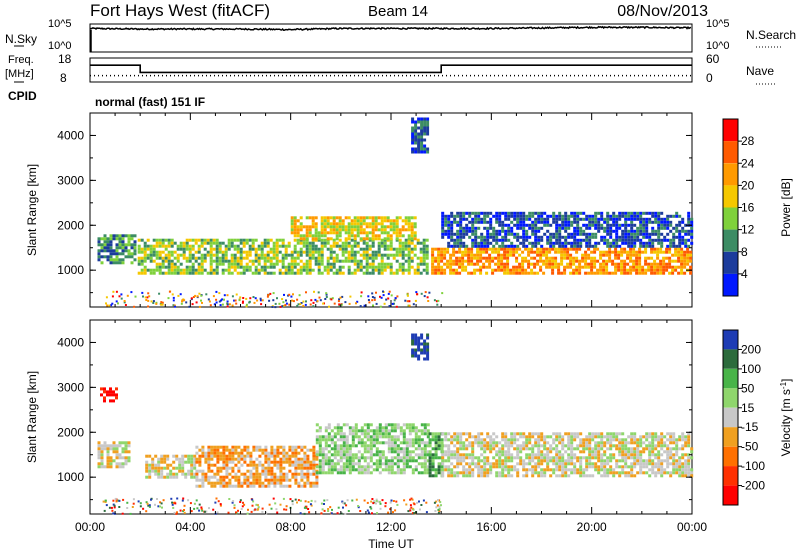  Describe the element at coordinates (32, 210) in the screenshot. I see `power-ylabel: Slant Range [km]` at that location.